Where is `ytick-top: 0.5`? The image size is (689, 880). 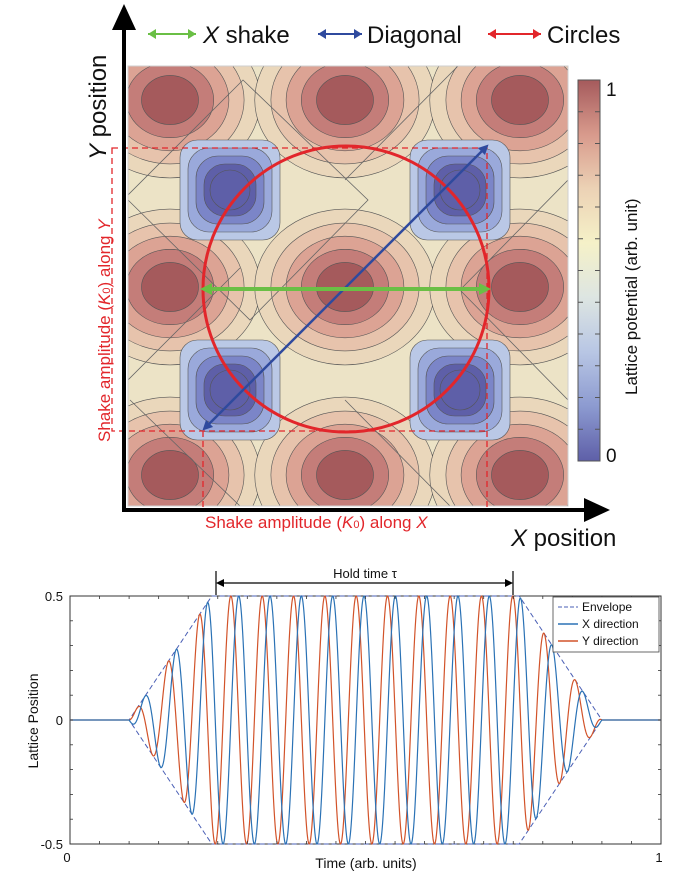 ytick-top: 0.5 is located at coordinates (54, 596).